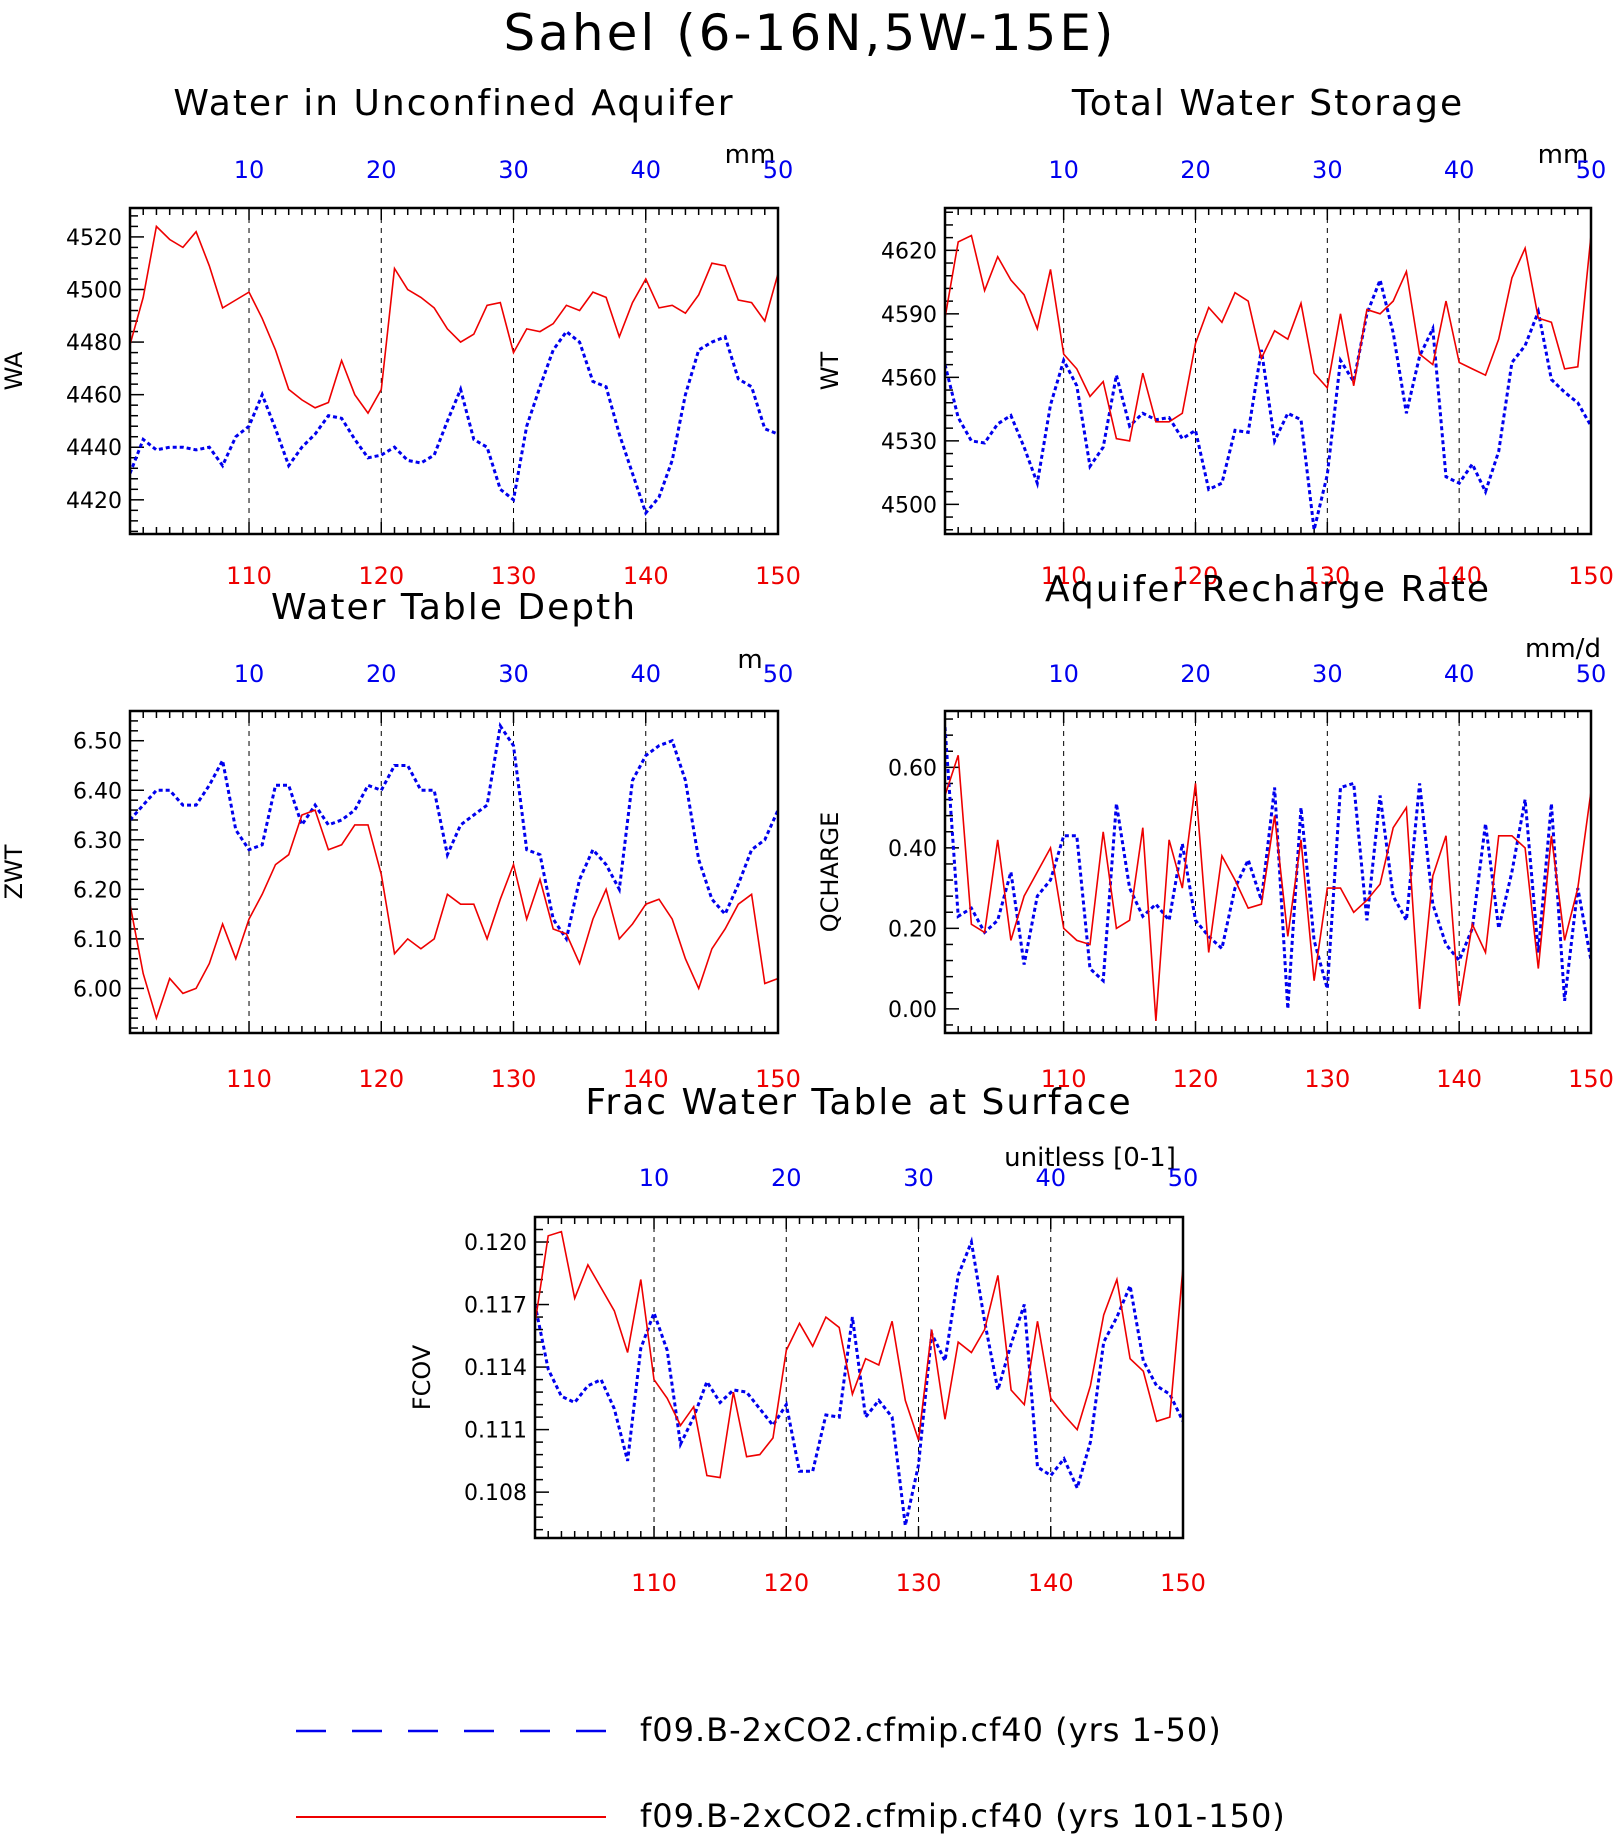 Image resolution: width=1620 pixels, height=1836 pixels. Describe the element at coordinates (909, 378) in the screenshot. I see `y-tick-label: 4560` at that location.